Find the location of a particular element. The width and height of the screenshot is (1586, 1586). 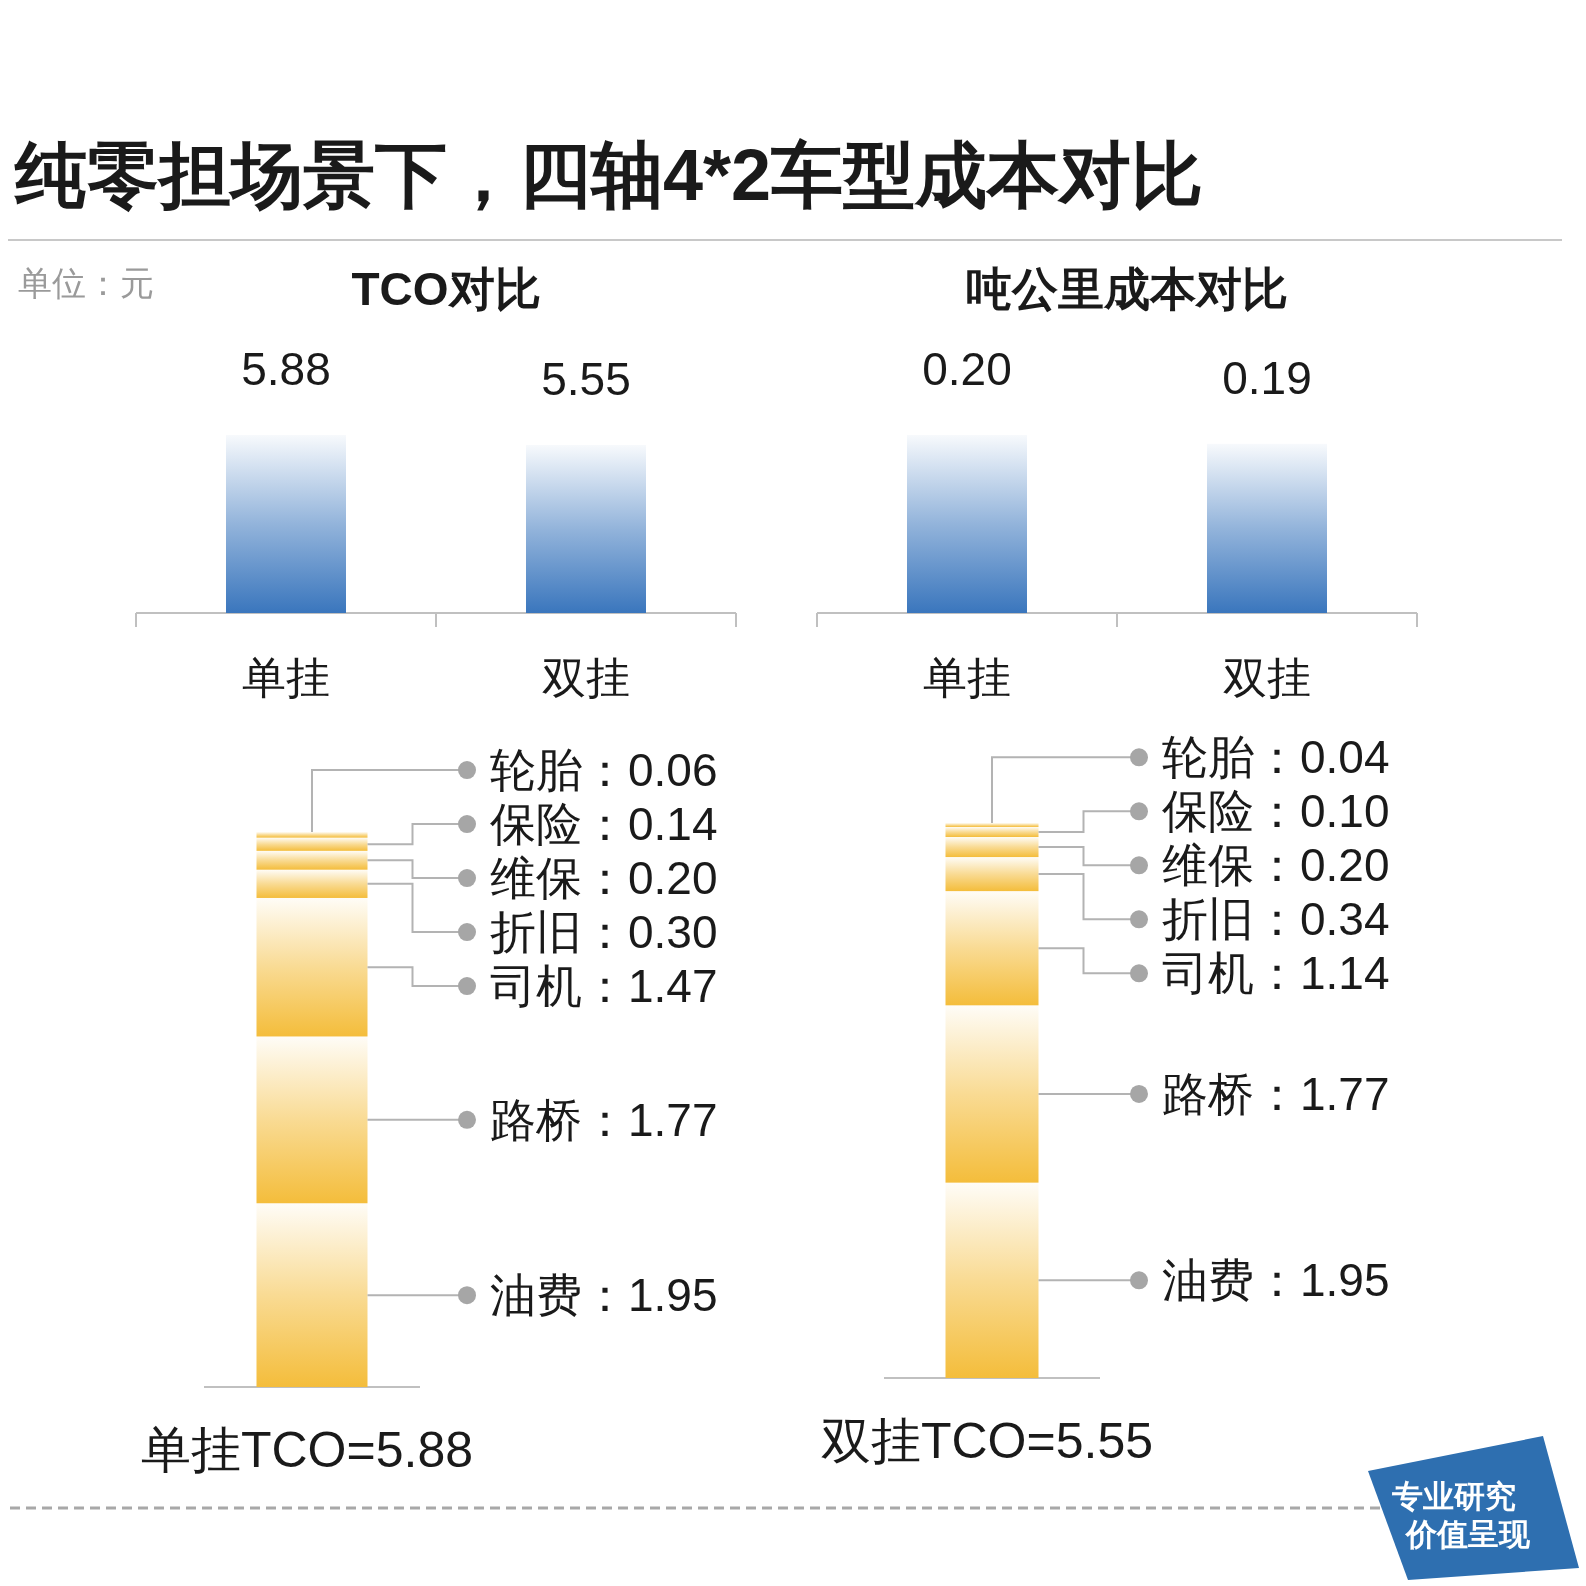

category-label: 单挂TCO=5.88 is located at coordinates (307, 1450).